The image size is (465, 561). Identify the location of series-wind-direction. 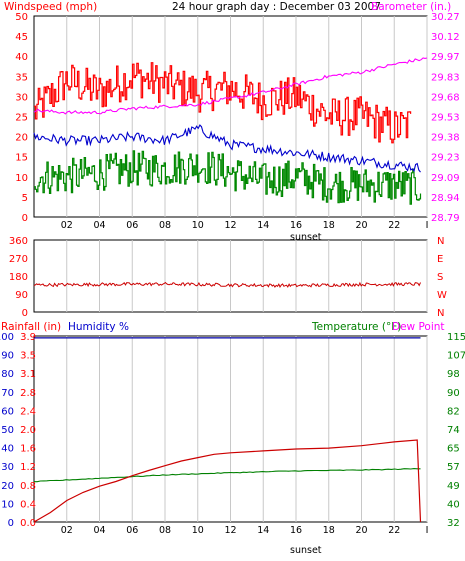
(227, 285).